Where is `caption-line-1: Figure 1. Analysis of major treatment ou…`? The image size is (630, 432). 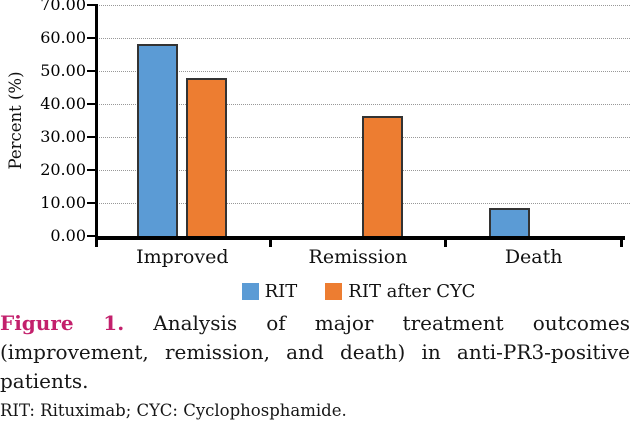
caption-line-1: Figure 1. Analysis of major treatment ou… is located at coordinates (315, 323).